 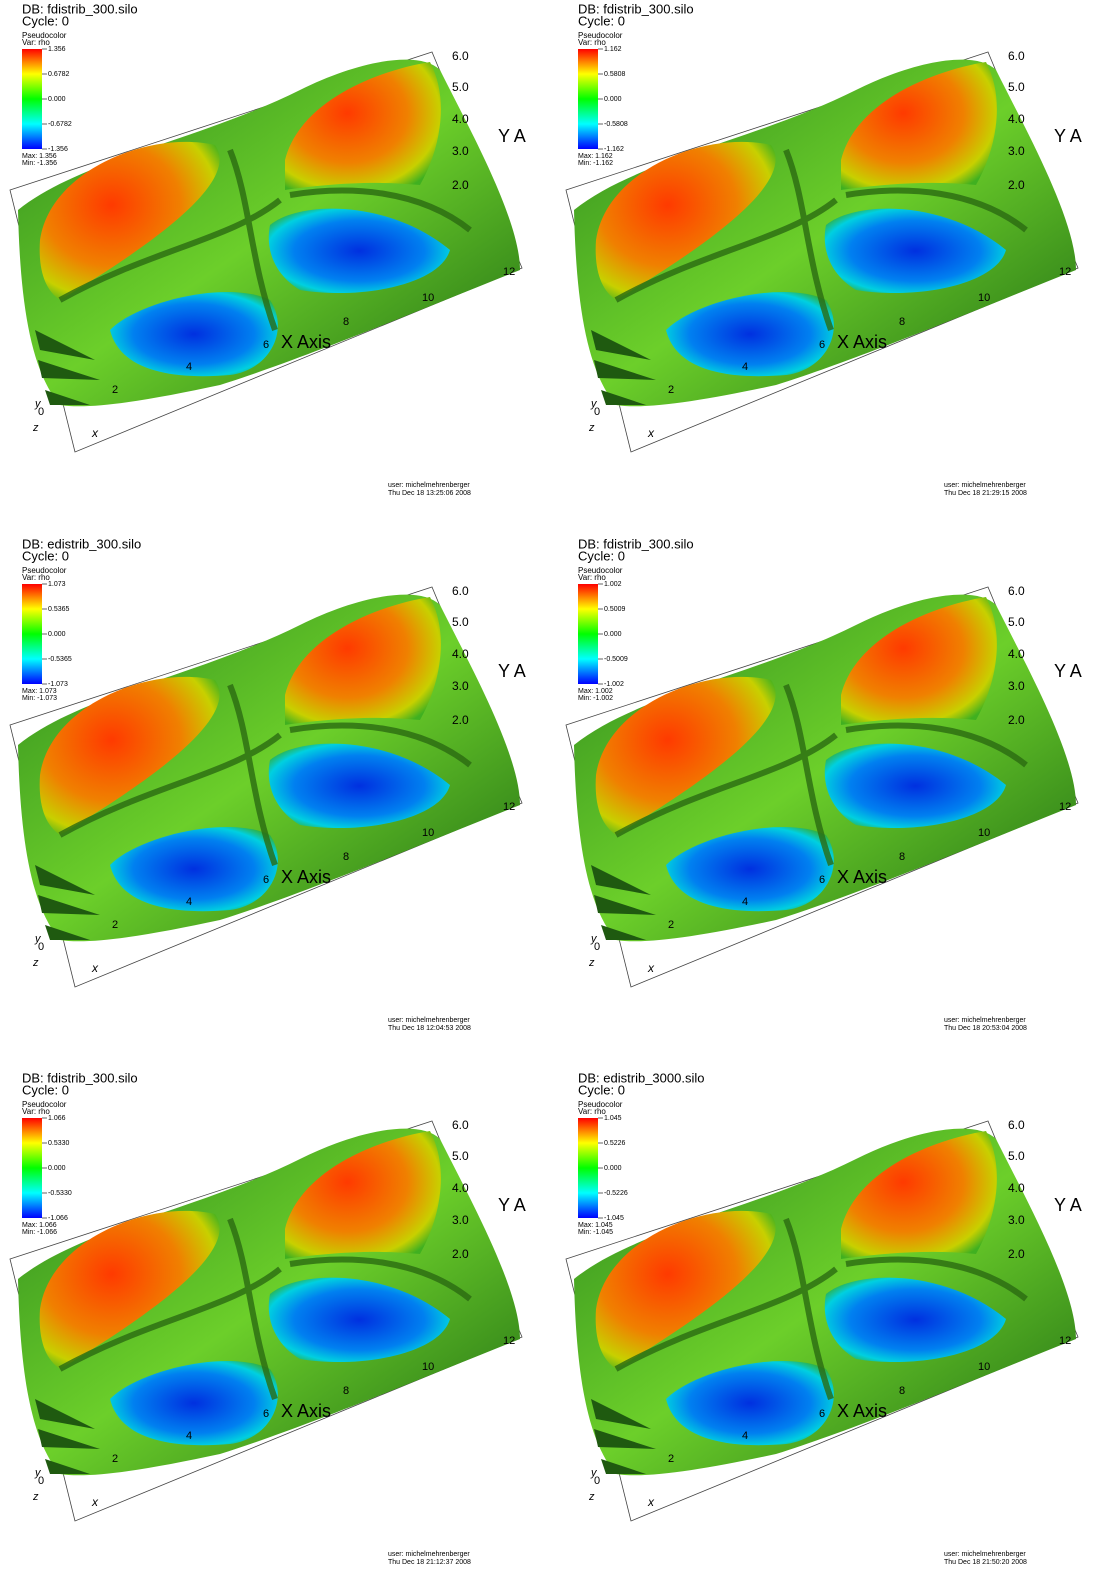 I want to click on colorbar-label: -0.5009, so click(x=616, y=659).